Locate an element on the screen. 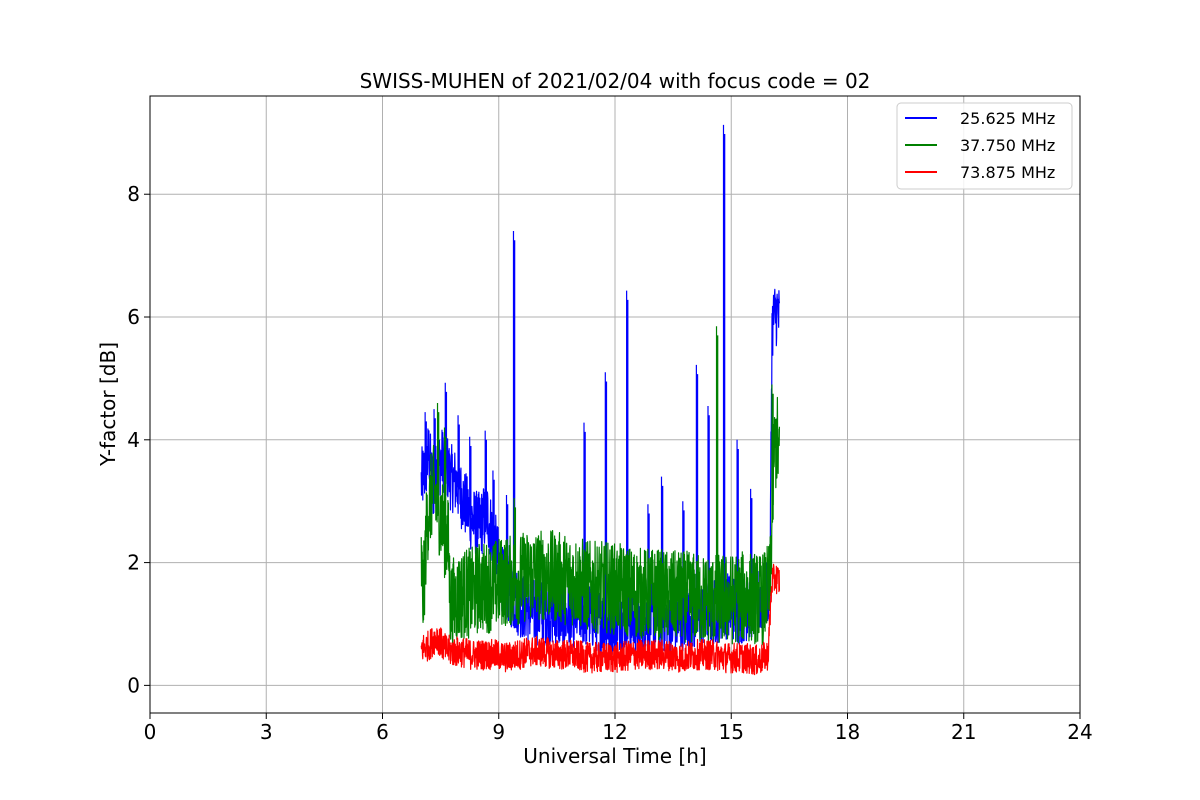 The width and height of the screenshot is (1200, 800). legend: 25.625 MHz 37.750 MHz 73.875 MHz is located at coordinates (984, 146).